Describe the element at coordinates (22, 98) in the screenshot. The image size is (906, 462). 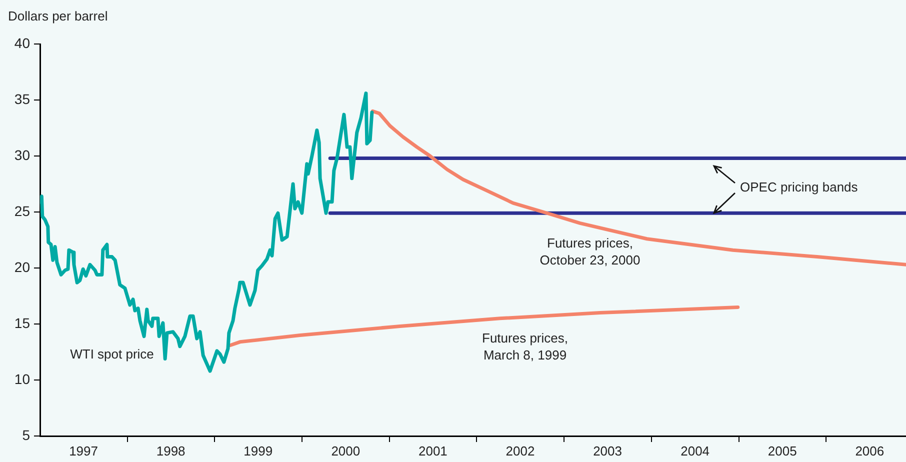
I see `y-tick-label: 35` at that location.